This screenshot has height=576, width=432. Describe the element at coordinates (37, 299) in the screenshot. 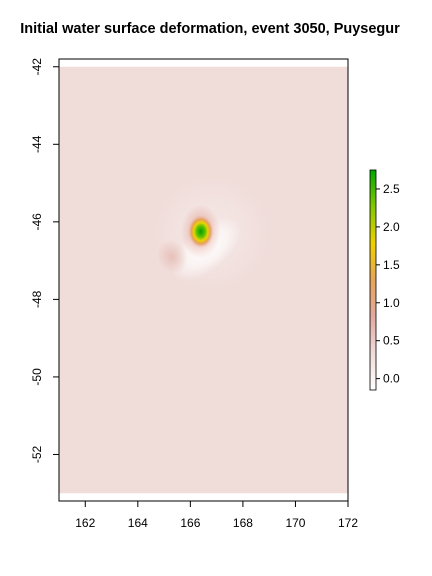

I see `y-tick-label: -48` at that location.